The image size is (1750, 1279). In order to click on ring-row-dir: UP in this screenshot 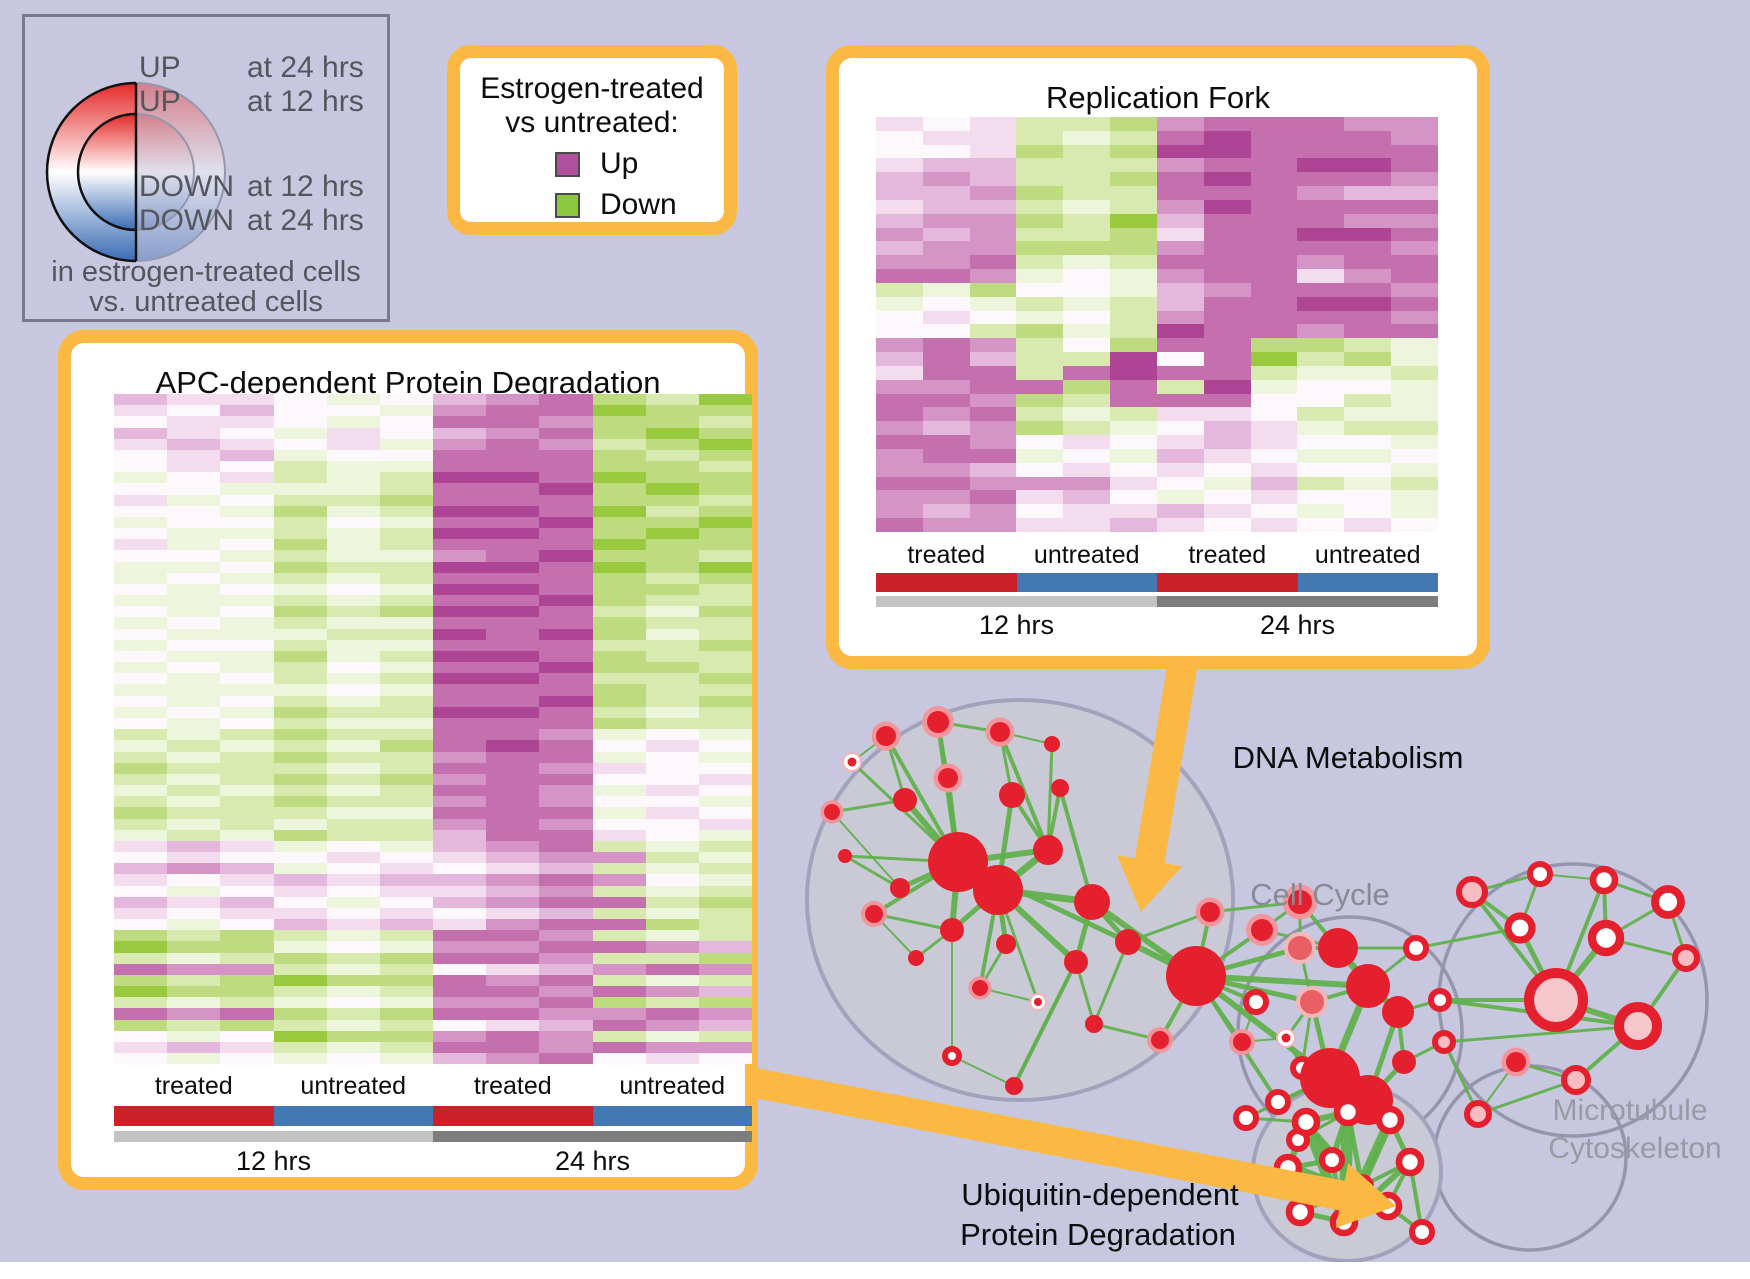, I will do `click(160, 101)`.